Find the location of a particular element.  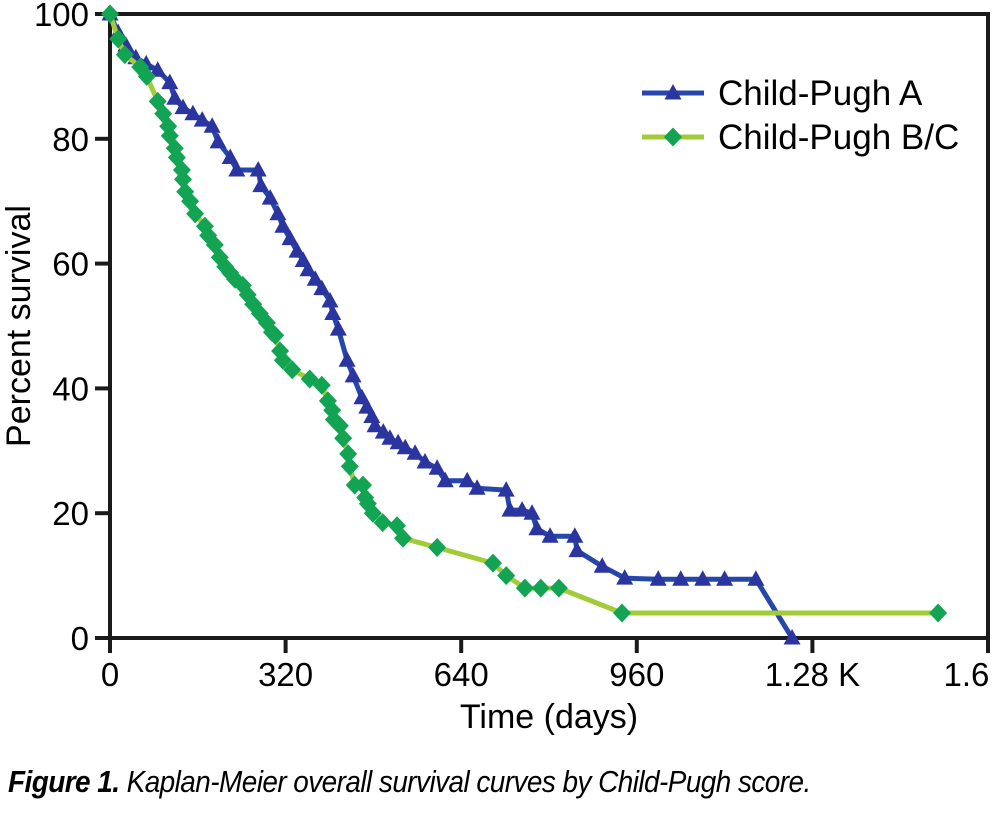

x-axis-tick-label: 960 is located at coordinates (636, 674).